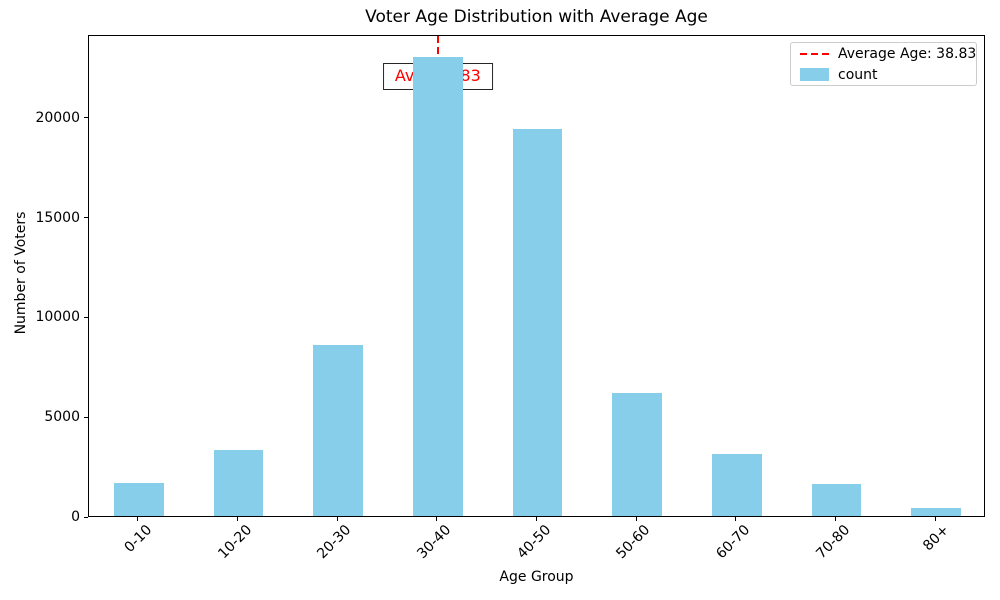 The height and width of the screenshot is (600, 1000). What do you see at coordinates (533, 542) in the screenshot?
I see `x-tick-label-40-50: 40-50` at bounding box center [533, 542].